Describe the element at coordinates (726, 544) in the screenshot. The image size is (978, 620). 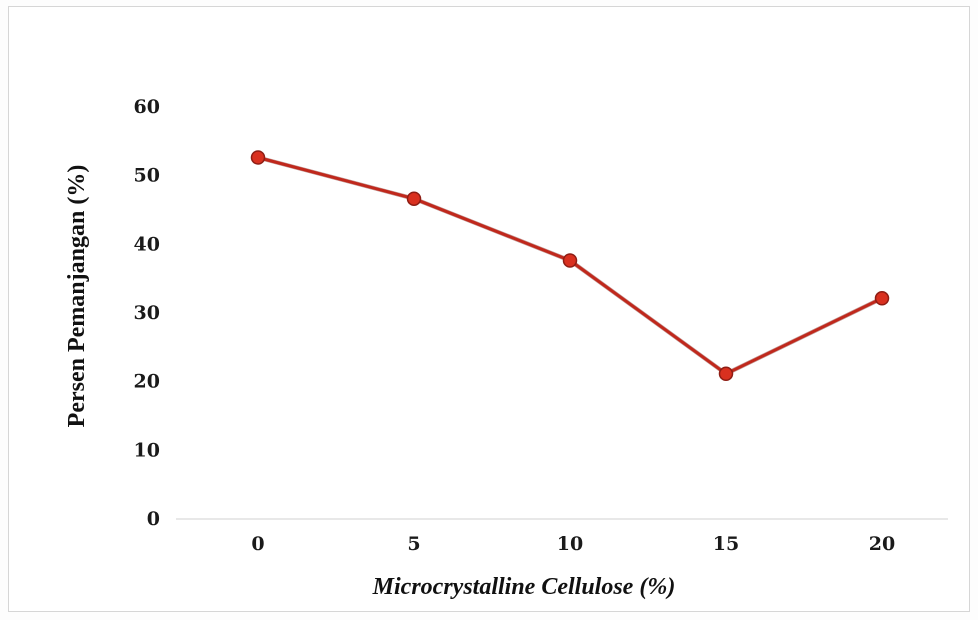
I see `x-tick-label: 15` at that location.